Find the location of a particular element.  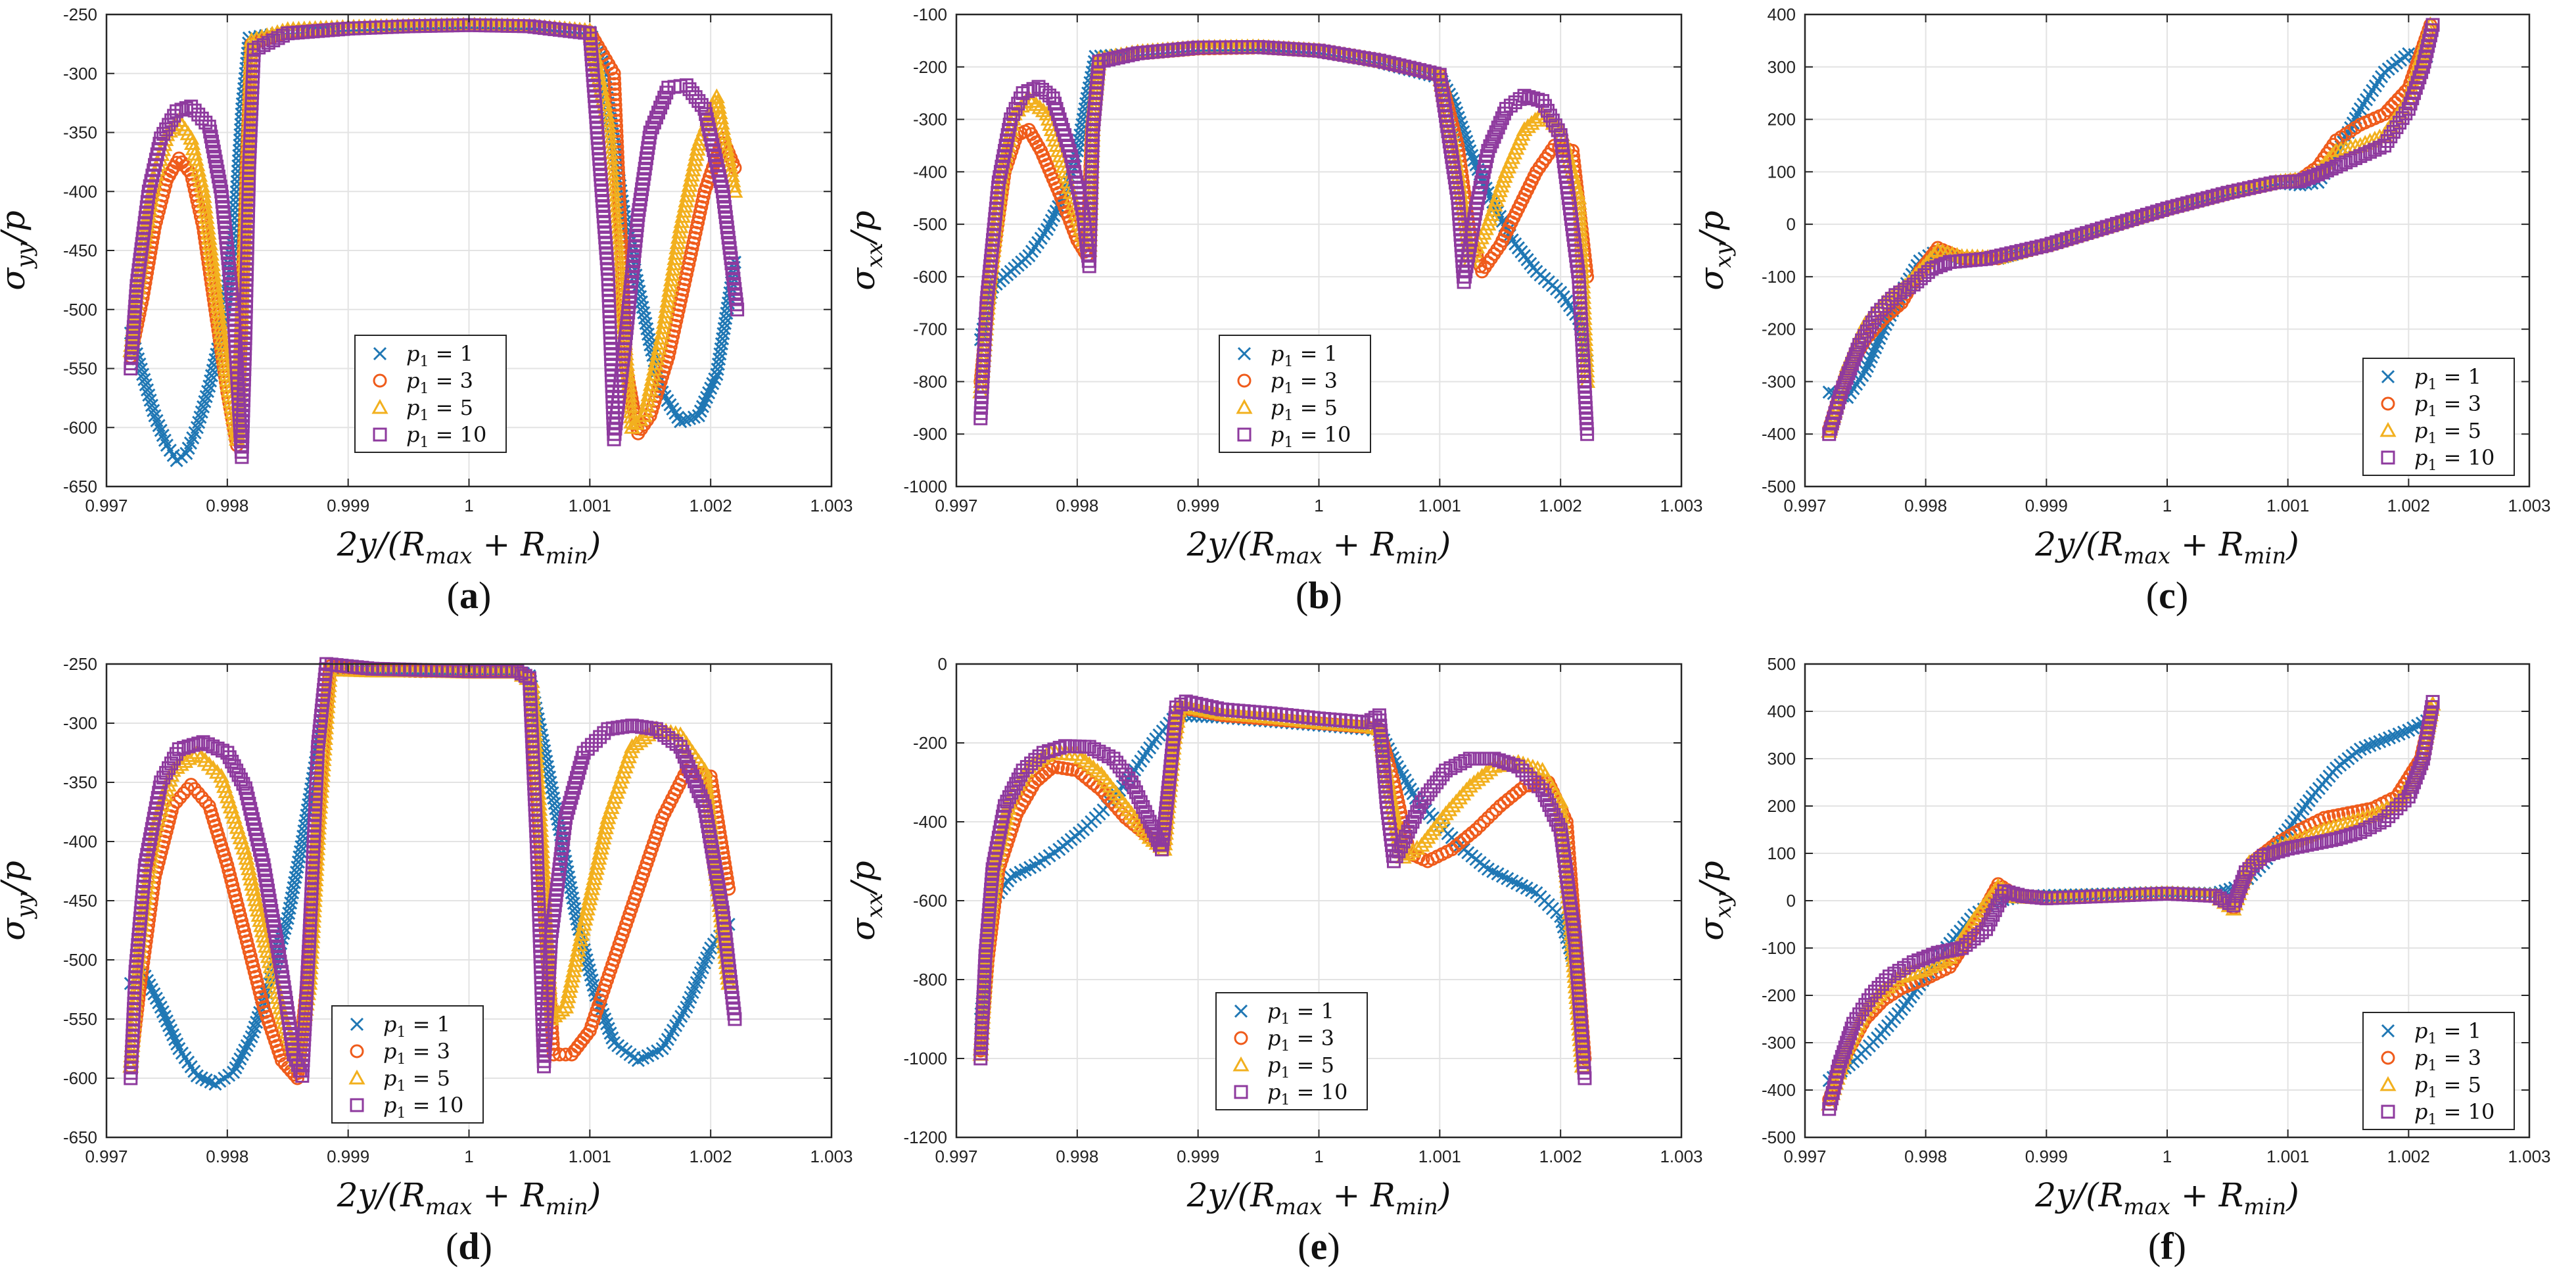

y-tick-label: 100 is located at coordinates (1782, 171).